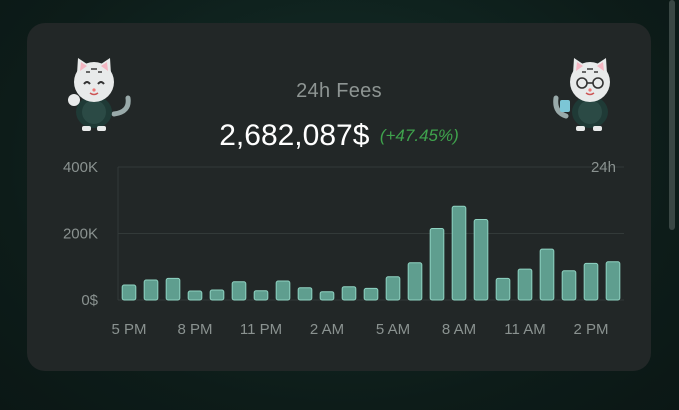 The width and height of the screenshot is (679, 410). I want to click on headline: 2,682,087$ (+47.45%), so click(339, 136).